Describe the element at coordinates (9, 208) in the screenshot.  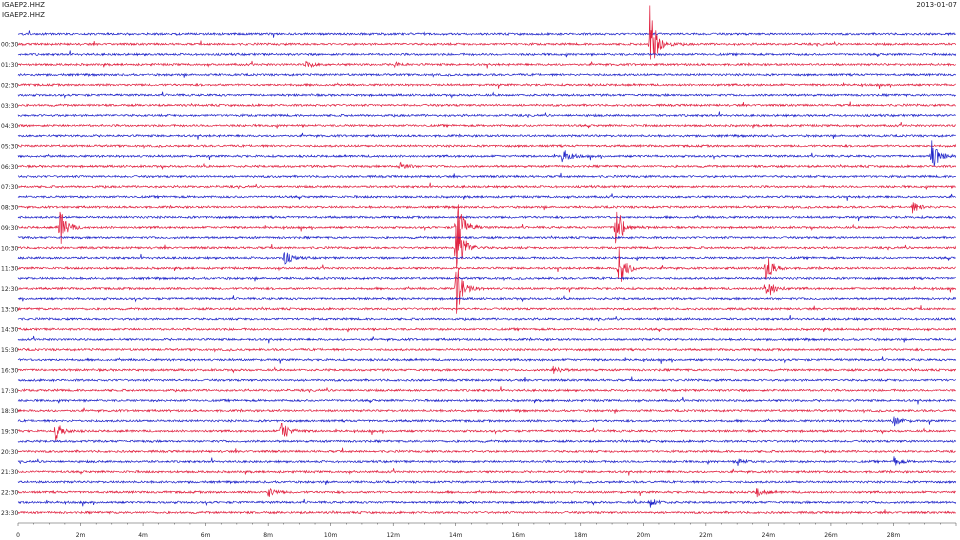
I see `hour-label: 08:30` at that location.